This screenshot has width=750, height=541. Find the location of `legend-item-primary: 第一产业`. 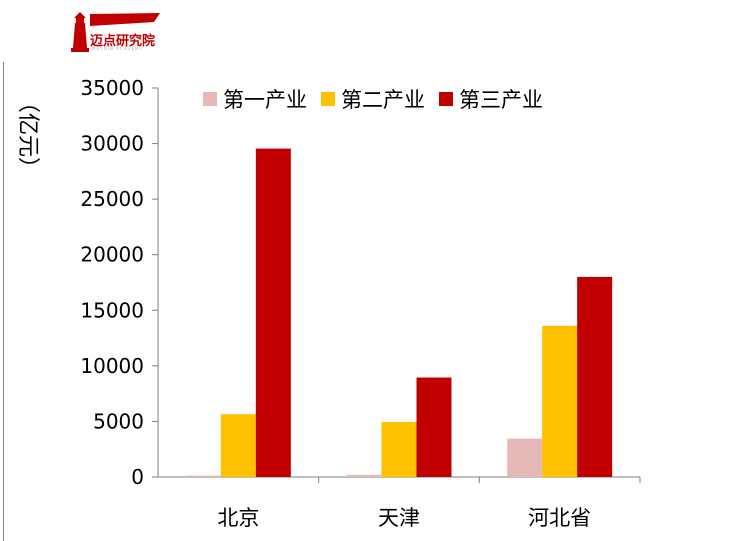

legend-item-primary: 第一产业 is located at coordinates (255, 99).